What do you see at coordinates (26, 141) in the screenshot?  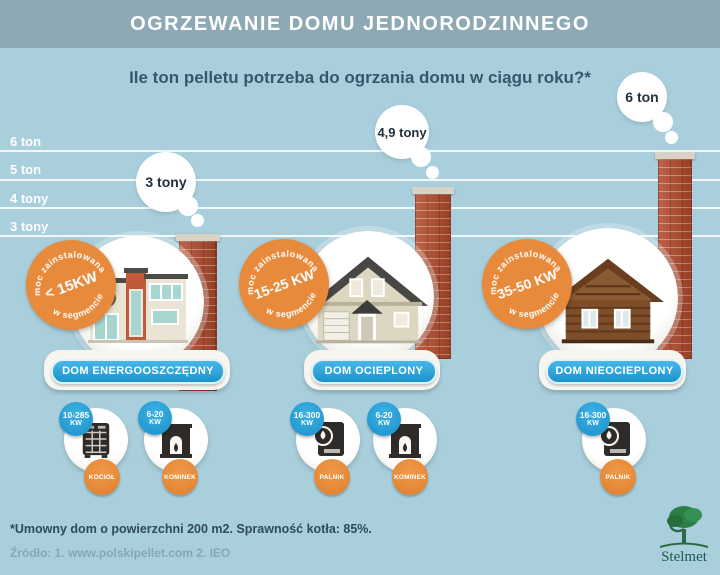 I see `axis-tick-label: 6 ton` at bounding box center [26, 141].